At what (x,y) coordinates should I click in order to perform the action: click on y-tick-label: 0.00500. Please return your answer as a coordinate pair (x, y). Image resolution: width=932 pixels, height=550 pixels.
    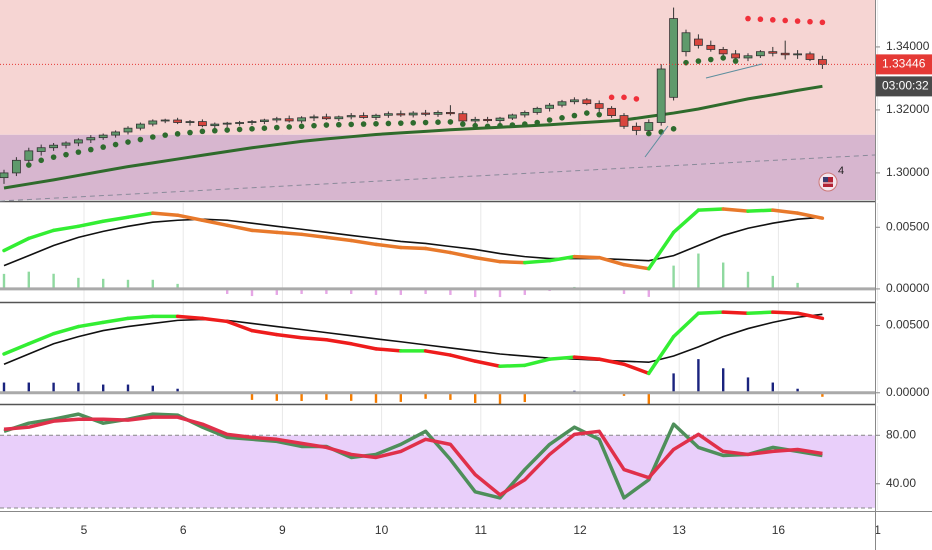
    Looking at the image, I should click on (908, 226).